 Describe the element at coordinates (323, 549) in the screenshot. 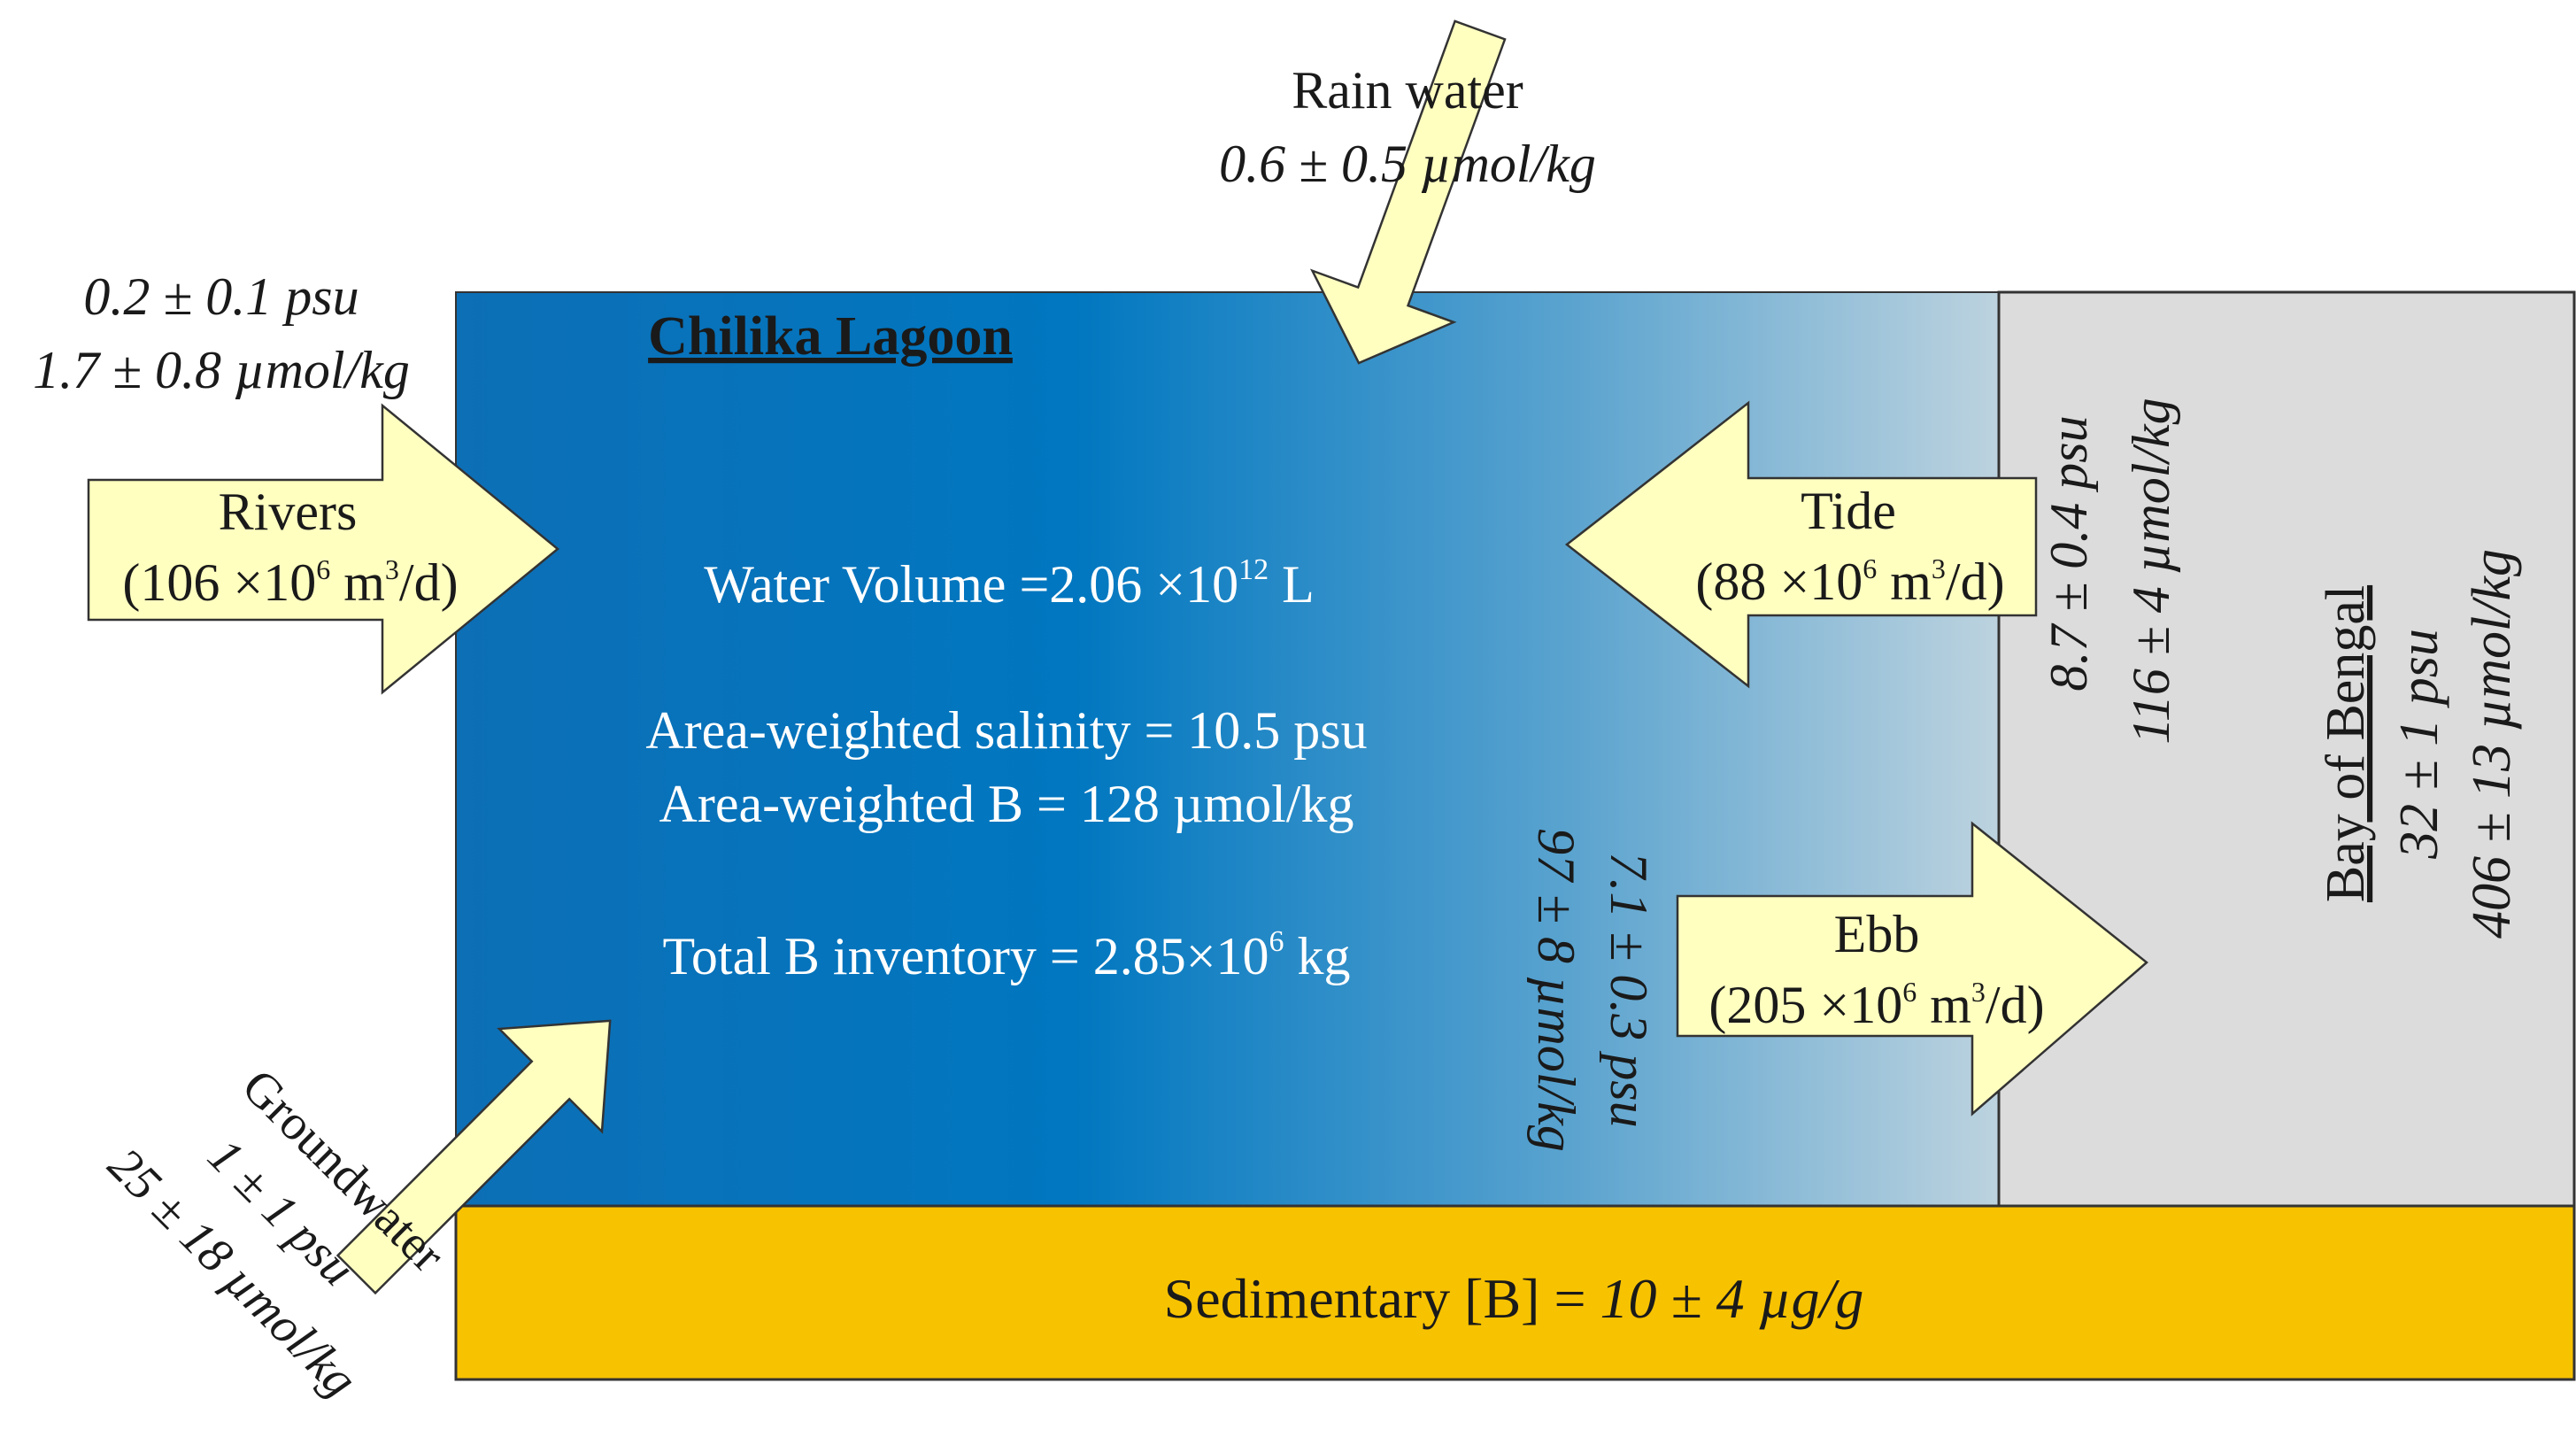

I see `rivers-arrow` at that location.